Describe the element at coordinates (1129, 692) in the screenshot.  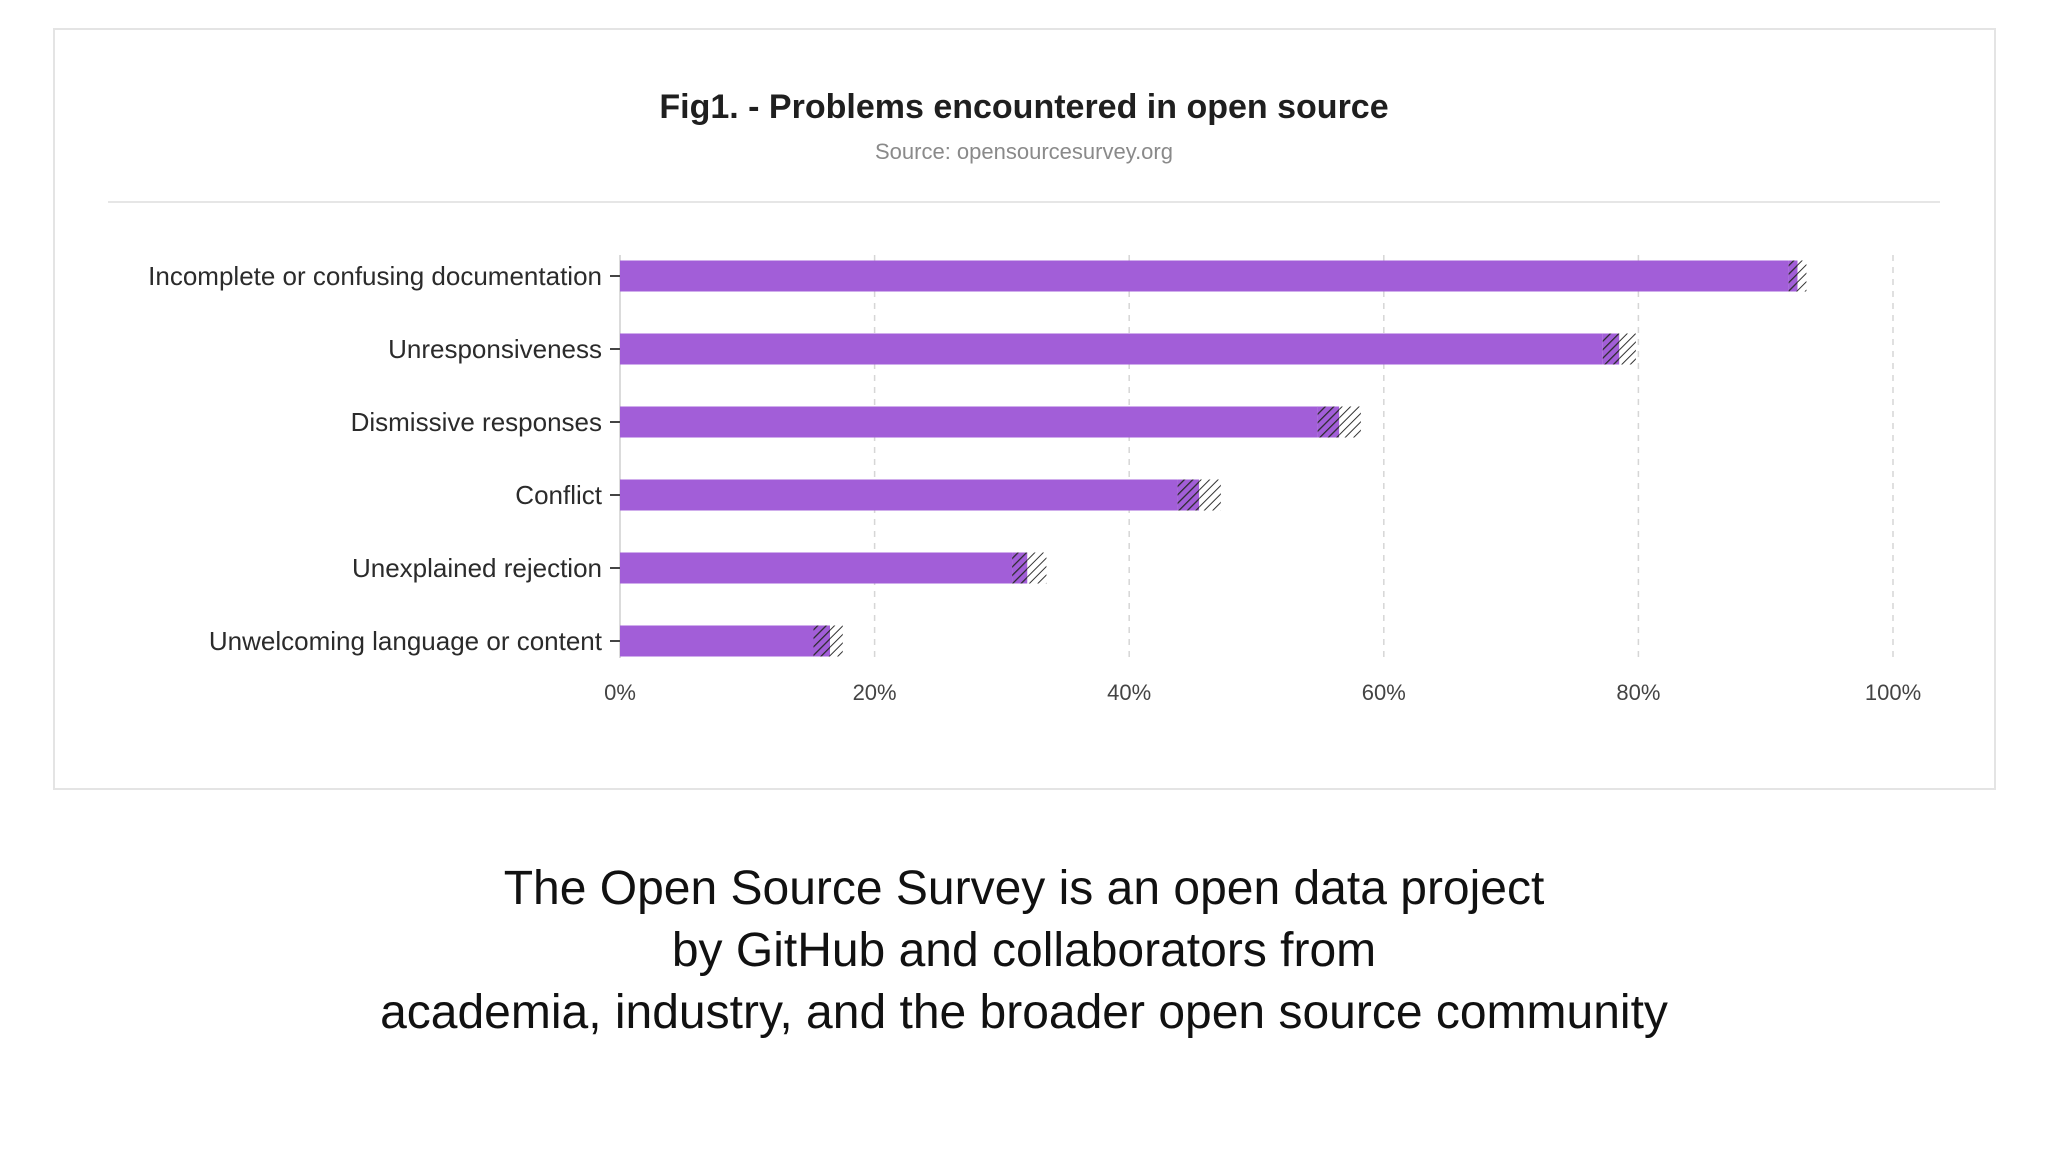
I see `x-tick-label: 40%` at that location.